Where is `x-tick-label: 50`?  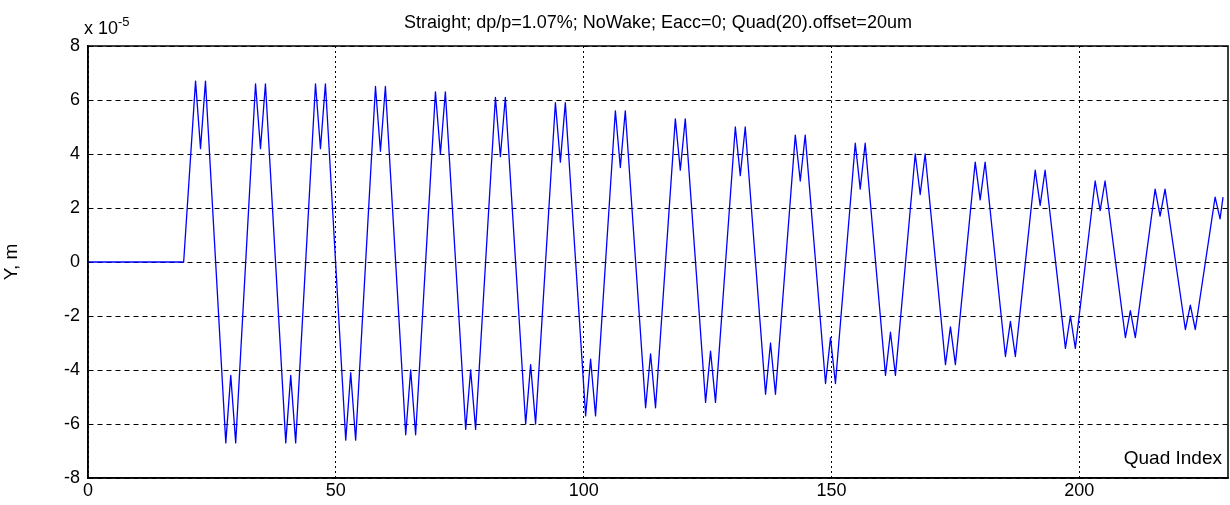
x-tick-label: 50 is located at coordinates (335, 489).